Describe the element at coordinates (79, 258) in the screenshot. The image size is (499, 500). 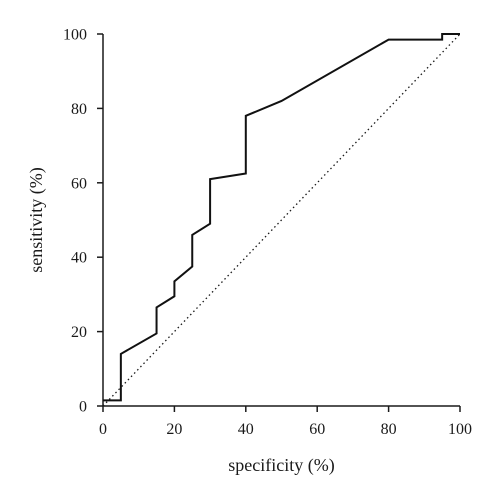
I see `y-tick-label: 40` at that location.